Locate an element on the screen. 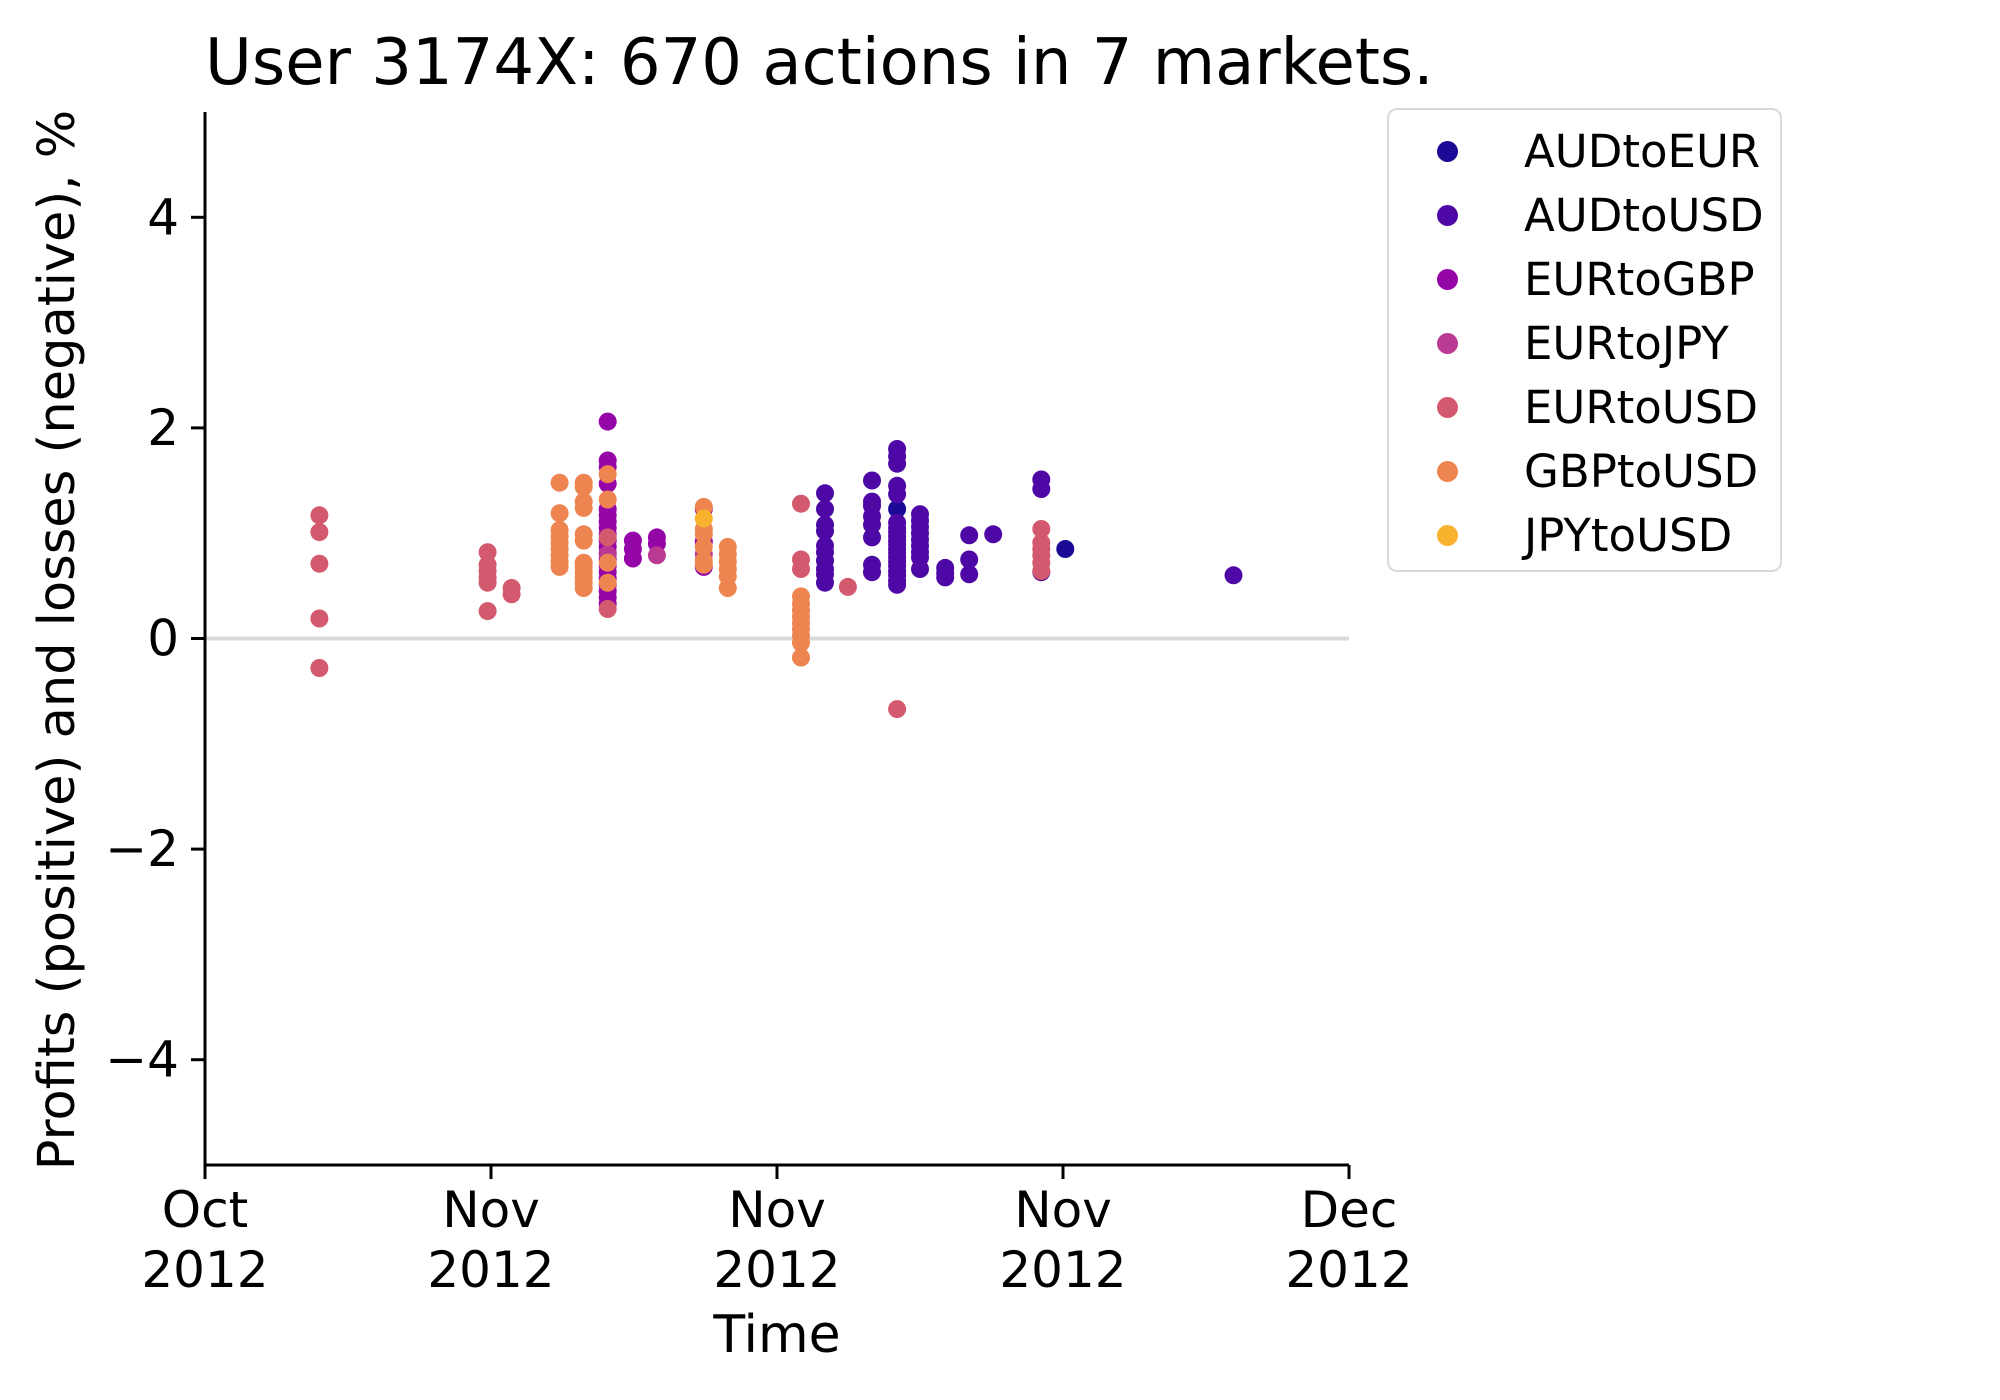  y-tick-label: −4 is located at coordinates (142, 1060).